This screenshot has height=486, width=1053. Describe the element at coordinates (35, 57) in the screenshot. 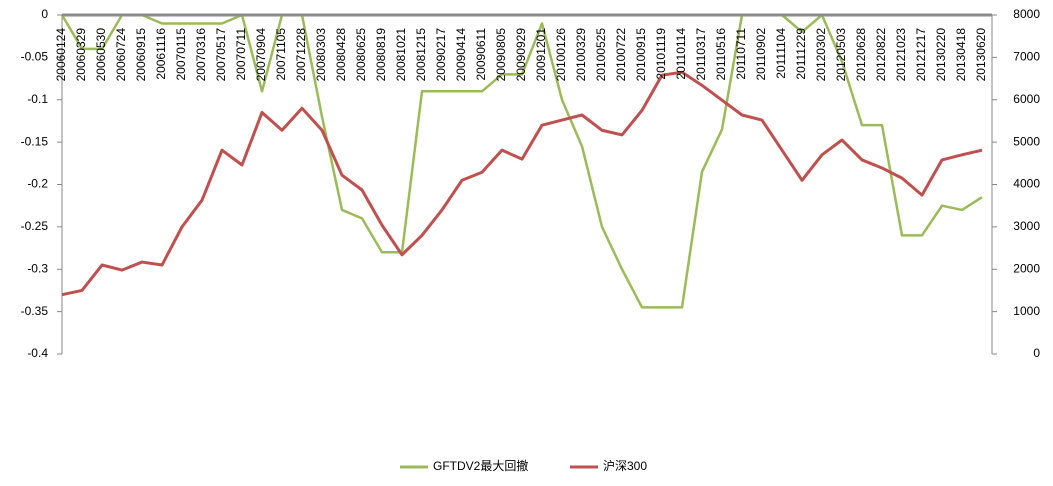

I see `y-tick-label: -0.05` at that location.